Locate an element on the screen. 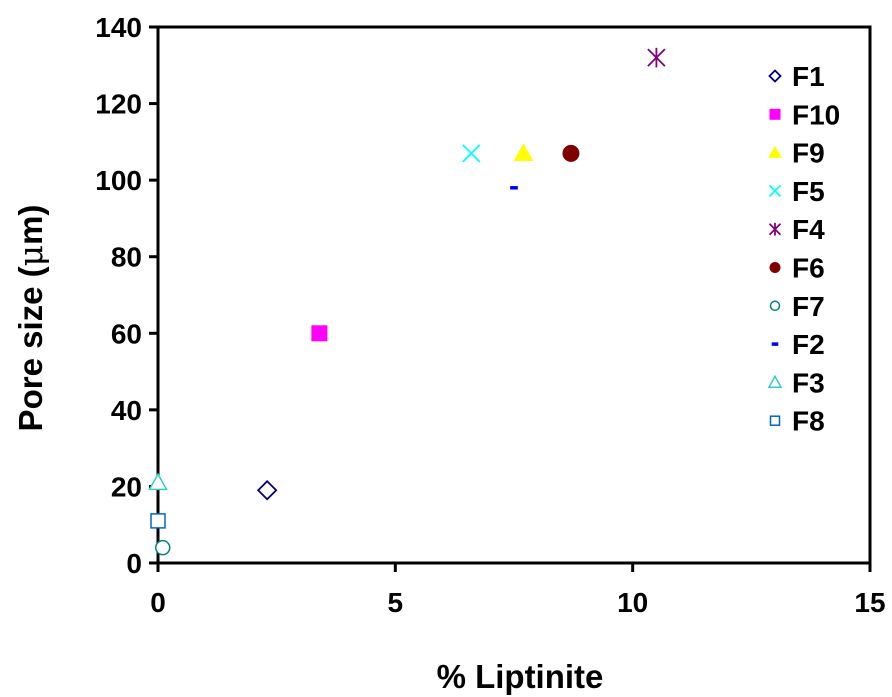  legend-entry-f7: F7 is located at coordinates (797, 306).